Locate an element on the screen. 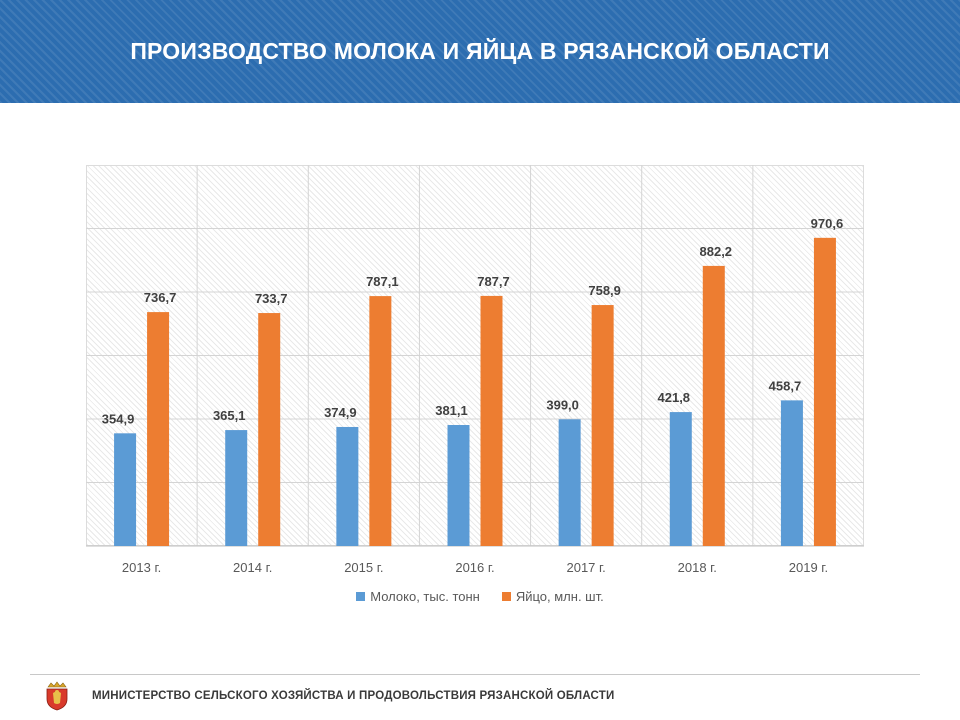 This screenshot has width=960, height=720. x-tick-label: 2016 г. is located at coordinates (474, 567).